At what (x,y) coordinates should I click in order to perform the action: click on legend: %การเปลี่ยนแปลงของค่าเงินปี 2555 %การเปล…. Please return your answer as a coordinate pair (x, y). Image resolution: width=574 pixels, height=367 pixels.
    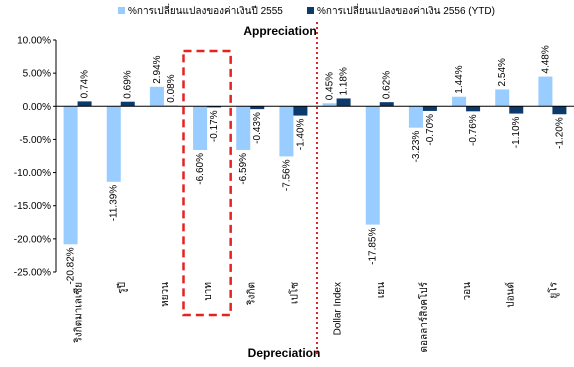
    Looking at the image, I should click on (306, 10).